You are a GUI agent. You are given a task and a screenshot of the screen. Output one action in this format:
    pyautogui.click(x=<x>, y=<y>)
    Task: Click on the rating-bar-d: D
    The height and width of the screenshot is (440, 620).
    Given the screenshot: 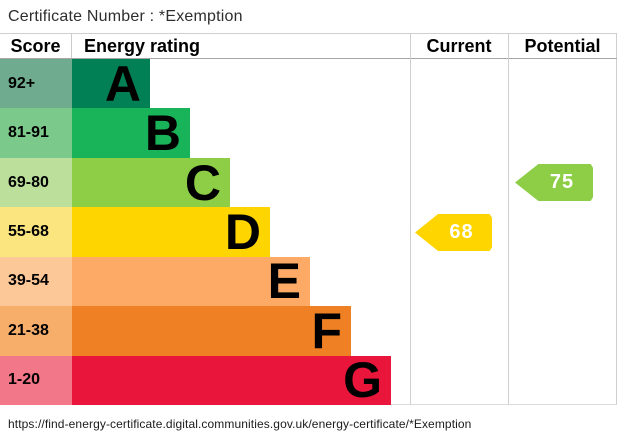 What is the action you would take?
    pyautogui.click(x=171, y=232)
    